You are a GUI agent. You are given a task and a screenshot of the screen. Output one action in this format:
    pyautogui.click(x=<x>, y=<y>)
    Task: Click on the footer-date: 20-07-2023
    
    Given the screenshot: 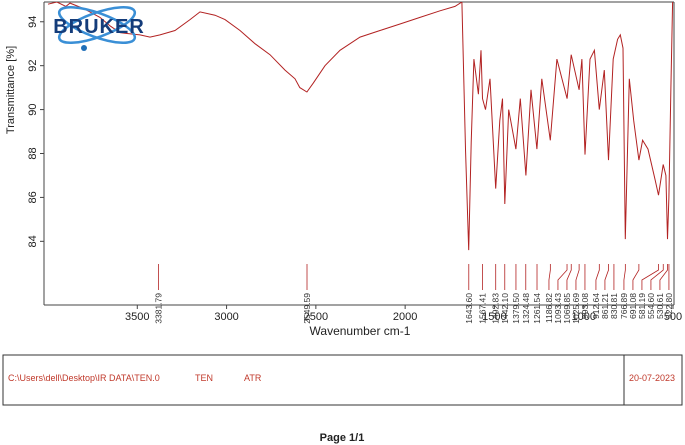 What is the action you would take?
    pyautogui.click(x=652, y=378)
    